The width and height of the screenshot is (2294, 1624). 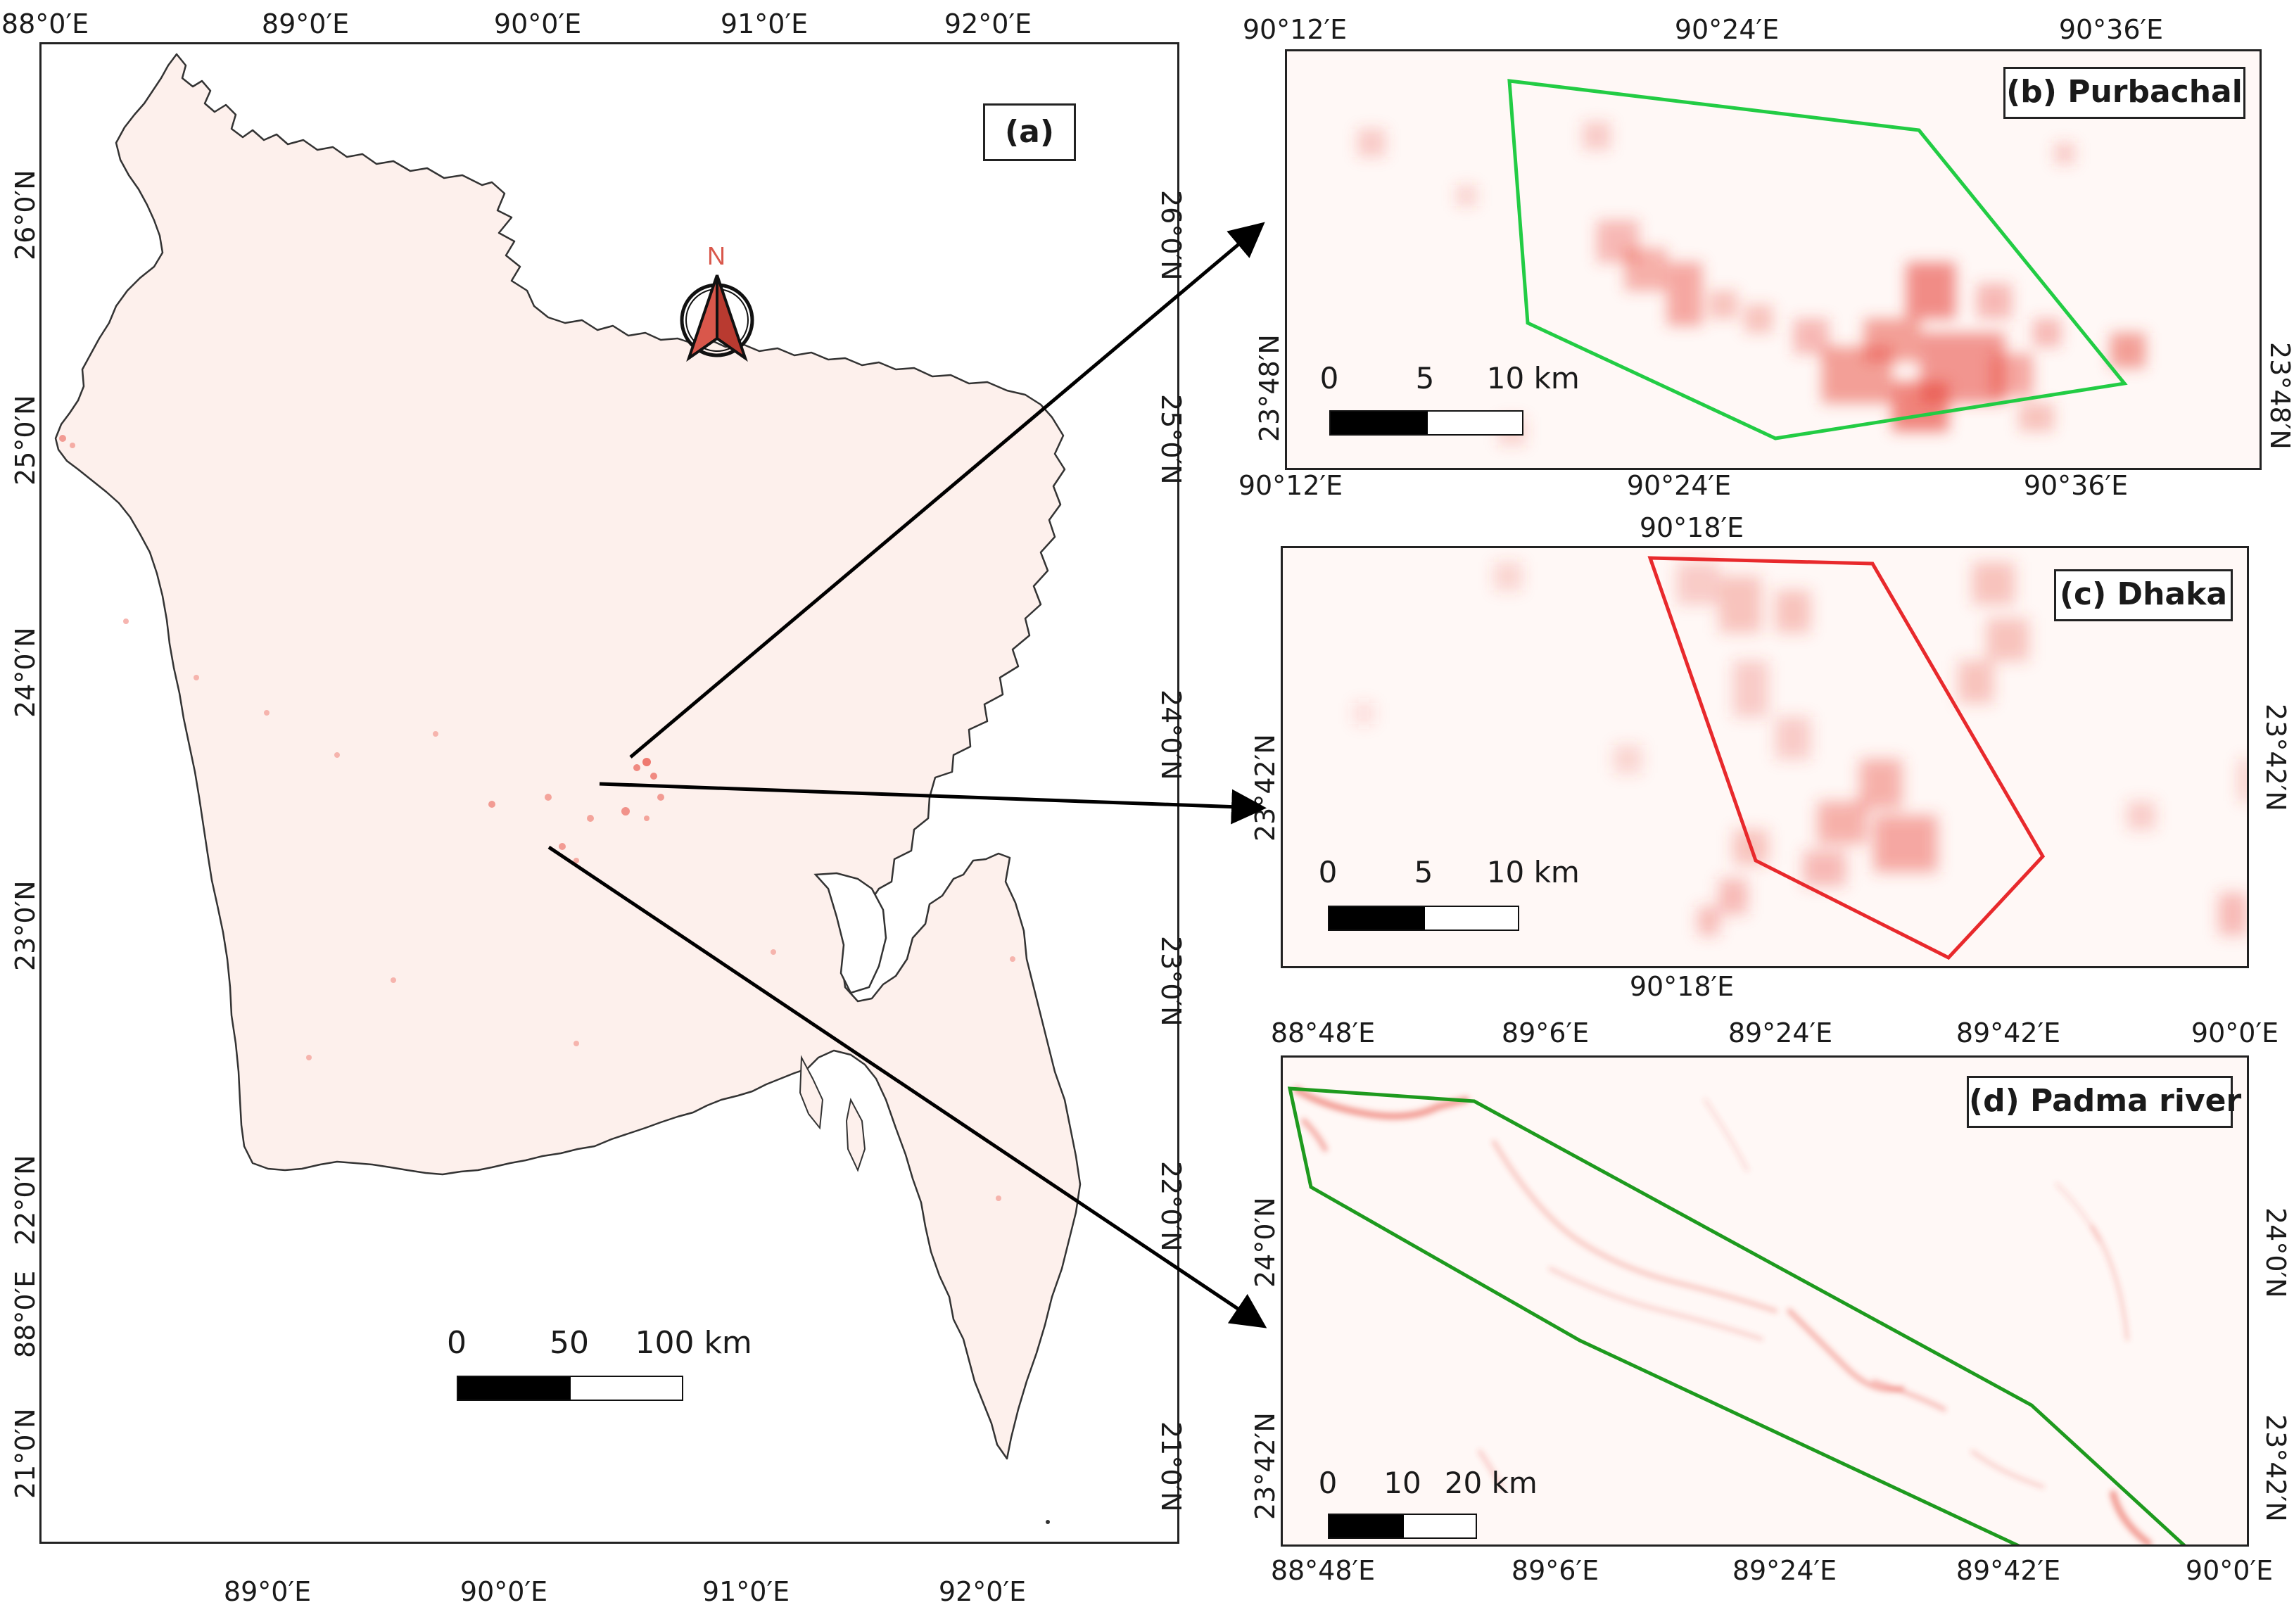 What do you see at coordinates (594, 1367) in the screenshot?
I see `scale-bar-a: 0 50 100 km` at bounding box center [594, 1367].